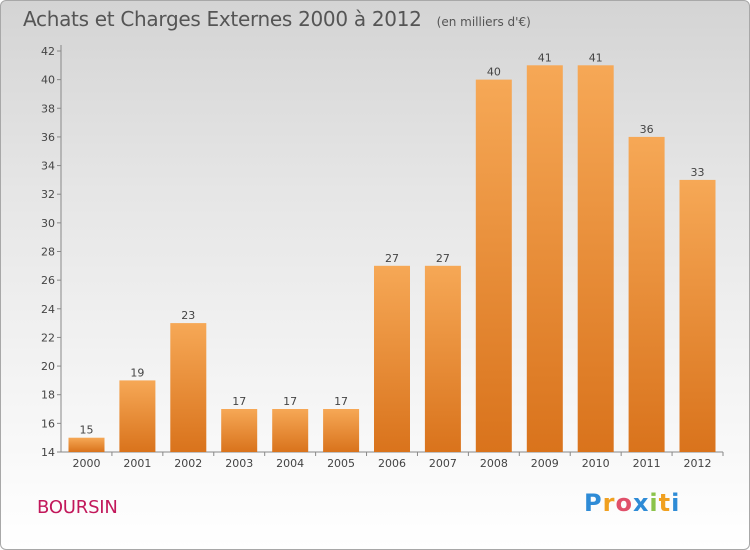 This screenshot has width=750, height=550. I want to click on x-tick-label: 2011, so click(647, 463).